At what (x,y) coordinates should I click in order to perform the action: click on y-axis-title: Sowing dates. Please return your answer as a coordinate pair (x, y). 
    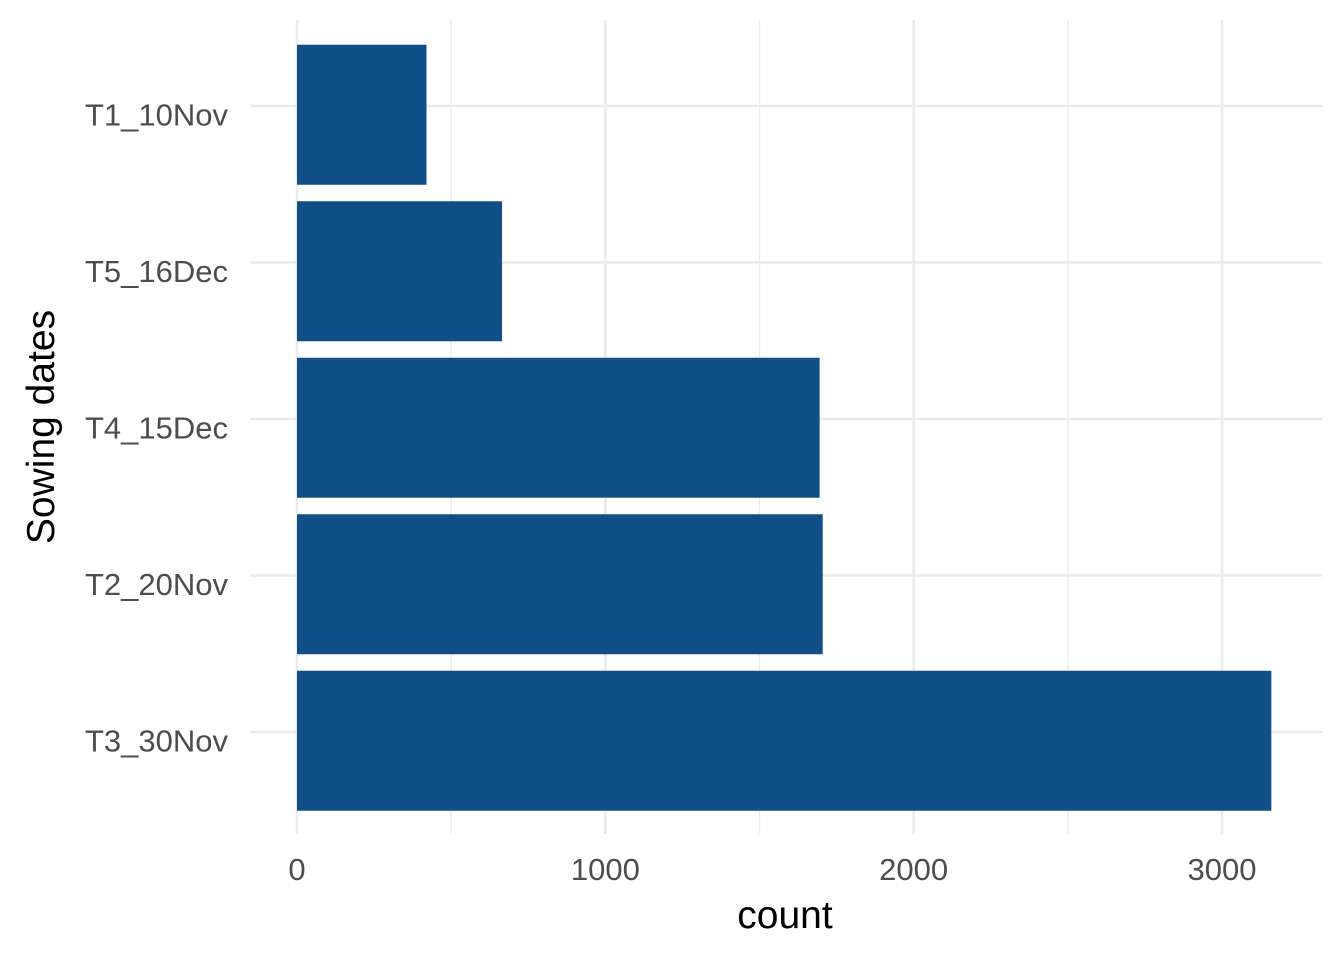
    Looking at the image, I should click on (41, 427).